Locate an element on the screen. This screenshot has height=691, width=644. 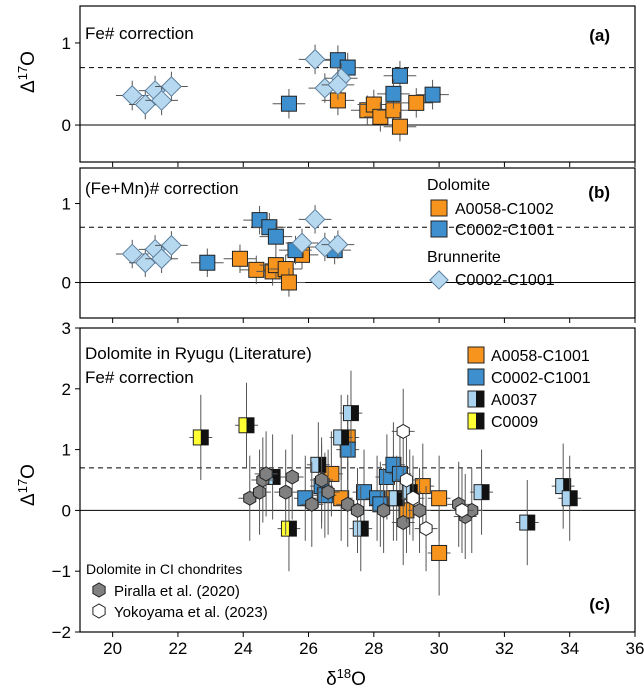
panel-a-y-tick-label: 0 is located at coordinates (66, 125).